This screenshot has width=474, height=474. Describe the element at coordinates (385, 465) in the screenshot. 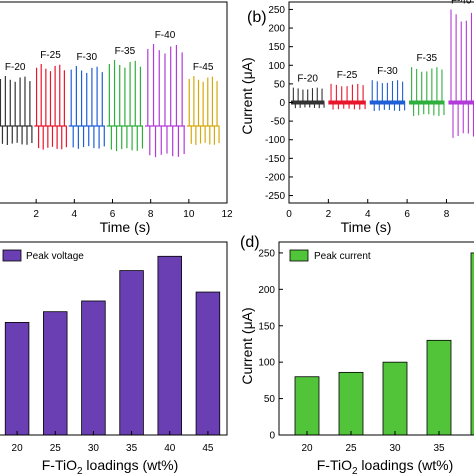

I see `panel-d-xlabel: F-TiO2 loadings (wt%)` at that location.